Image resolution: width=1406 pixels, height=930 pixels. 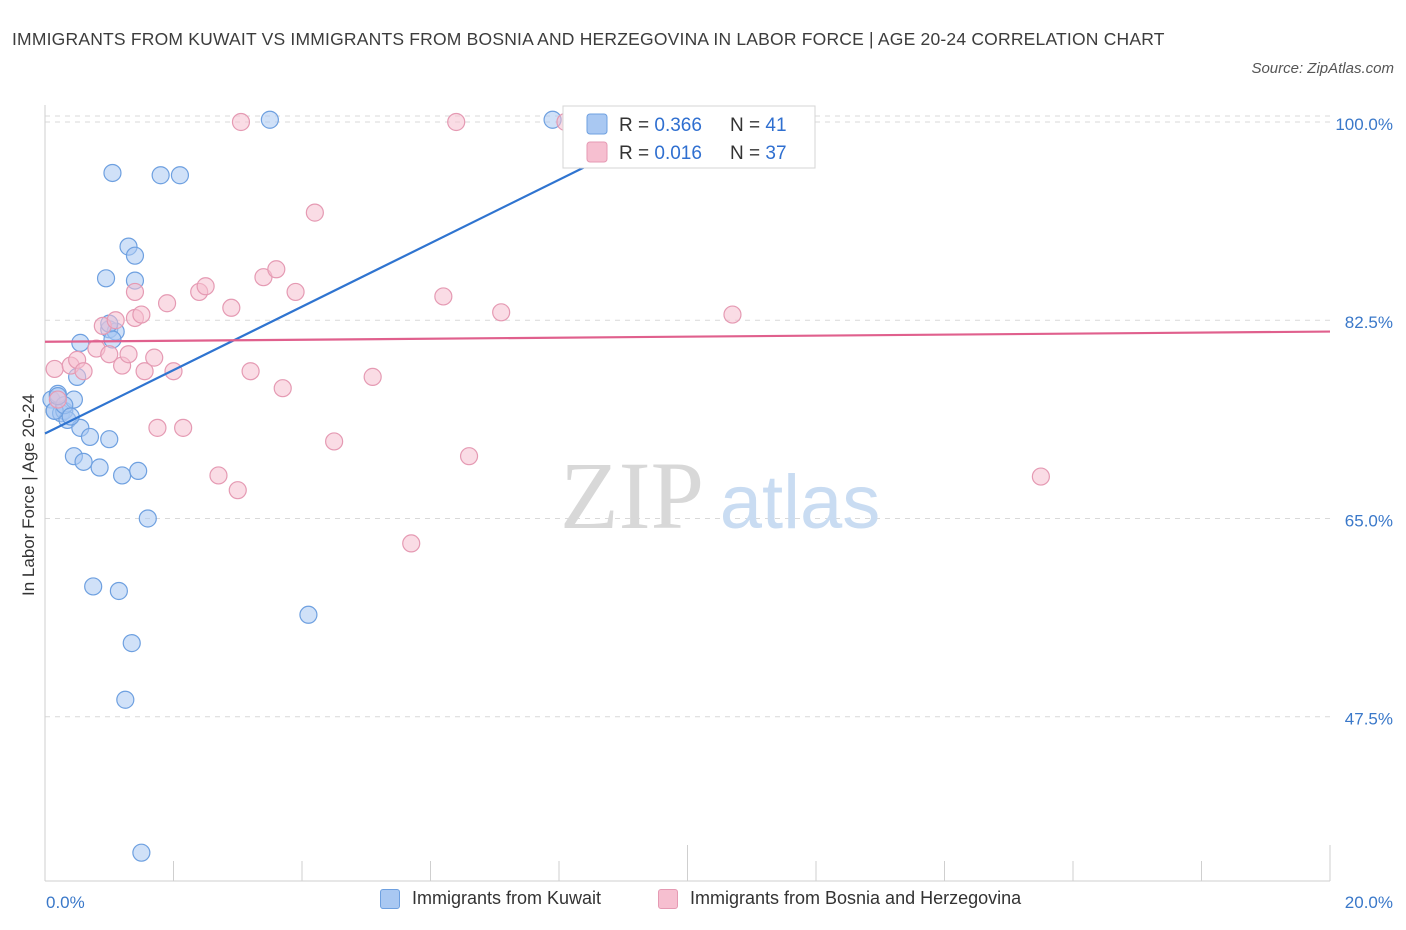 What do you see at coordinates (800, 502) in the screenshot?
I see `watermark-atlas: atlas` at bounding box center [800, 502].